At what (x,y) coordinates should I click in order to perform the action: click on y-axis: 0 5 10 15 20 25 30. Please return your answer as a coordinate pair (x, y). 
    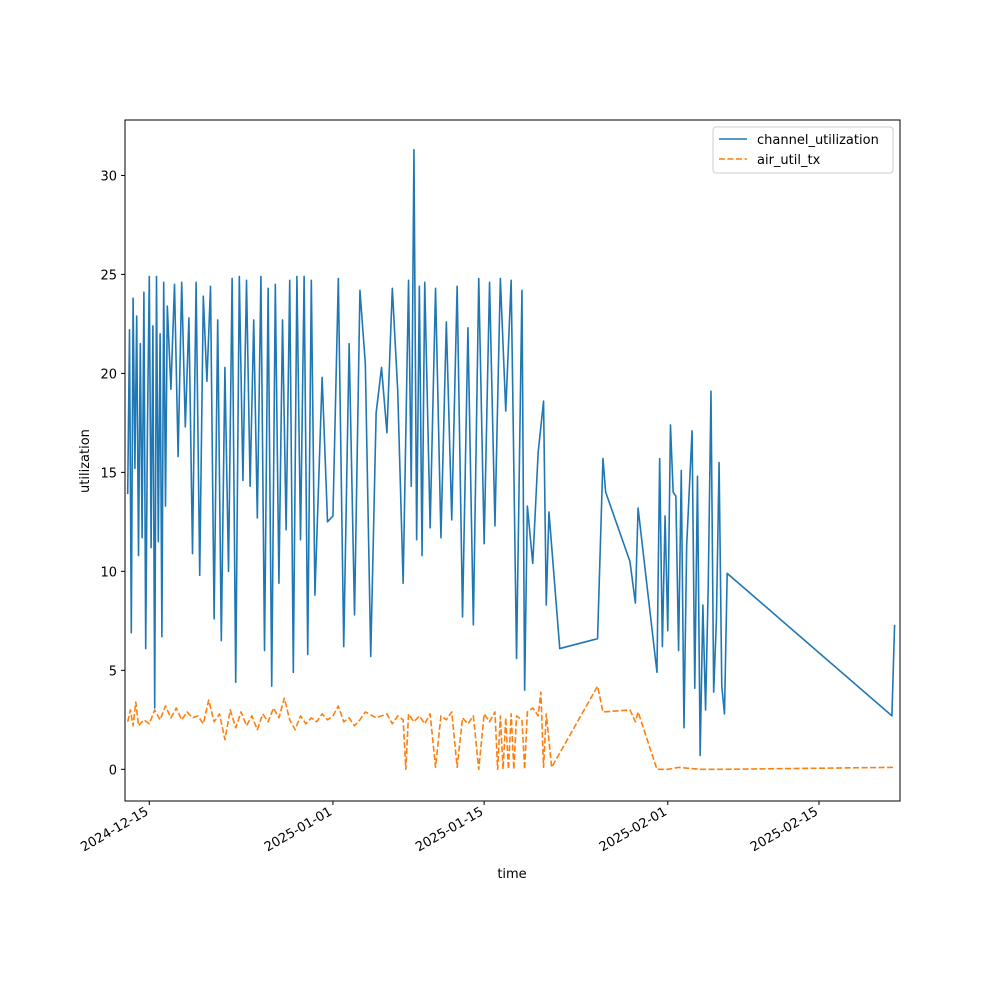
    Looking at the image, I should click on (112, 473).